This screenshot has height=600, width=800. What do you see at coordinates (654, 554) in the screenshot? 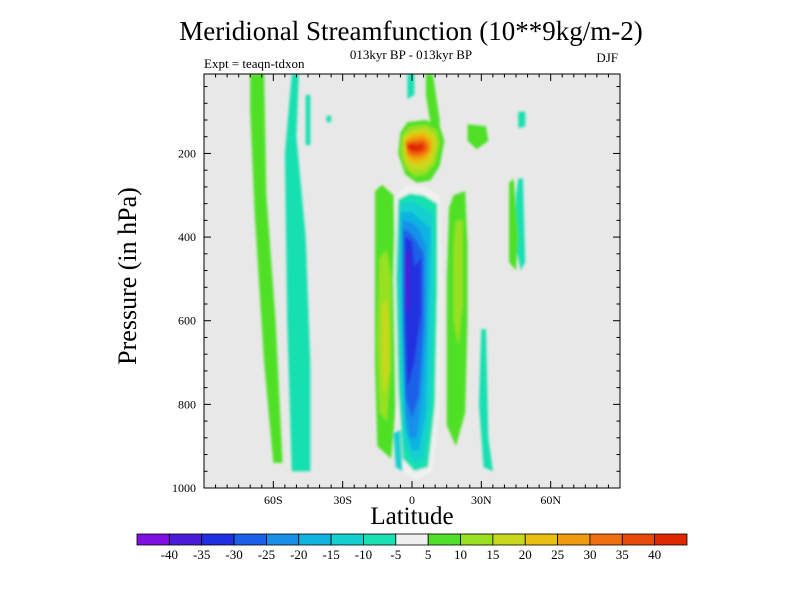
I see `colorbar-level-label: 40` at bounding box center [654, 554].